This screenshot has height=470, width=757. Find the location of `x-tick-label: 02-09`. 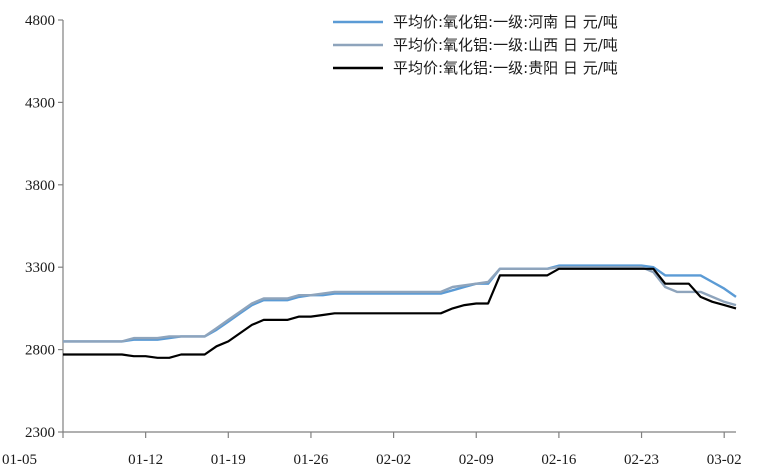

x-tick-label: 02-09 is located at coordinates (476, 460).